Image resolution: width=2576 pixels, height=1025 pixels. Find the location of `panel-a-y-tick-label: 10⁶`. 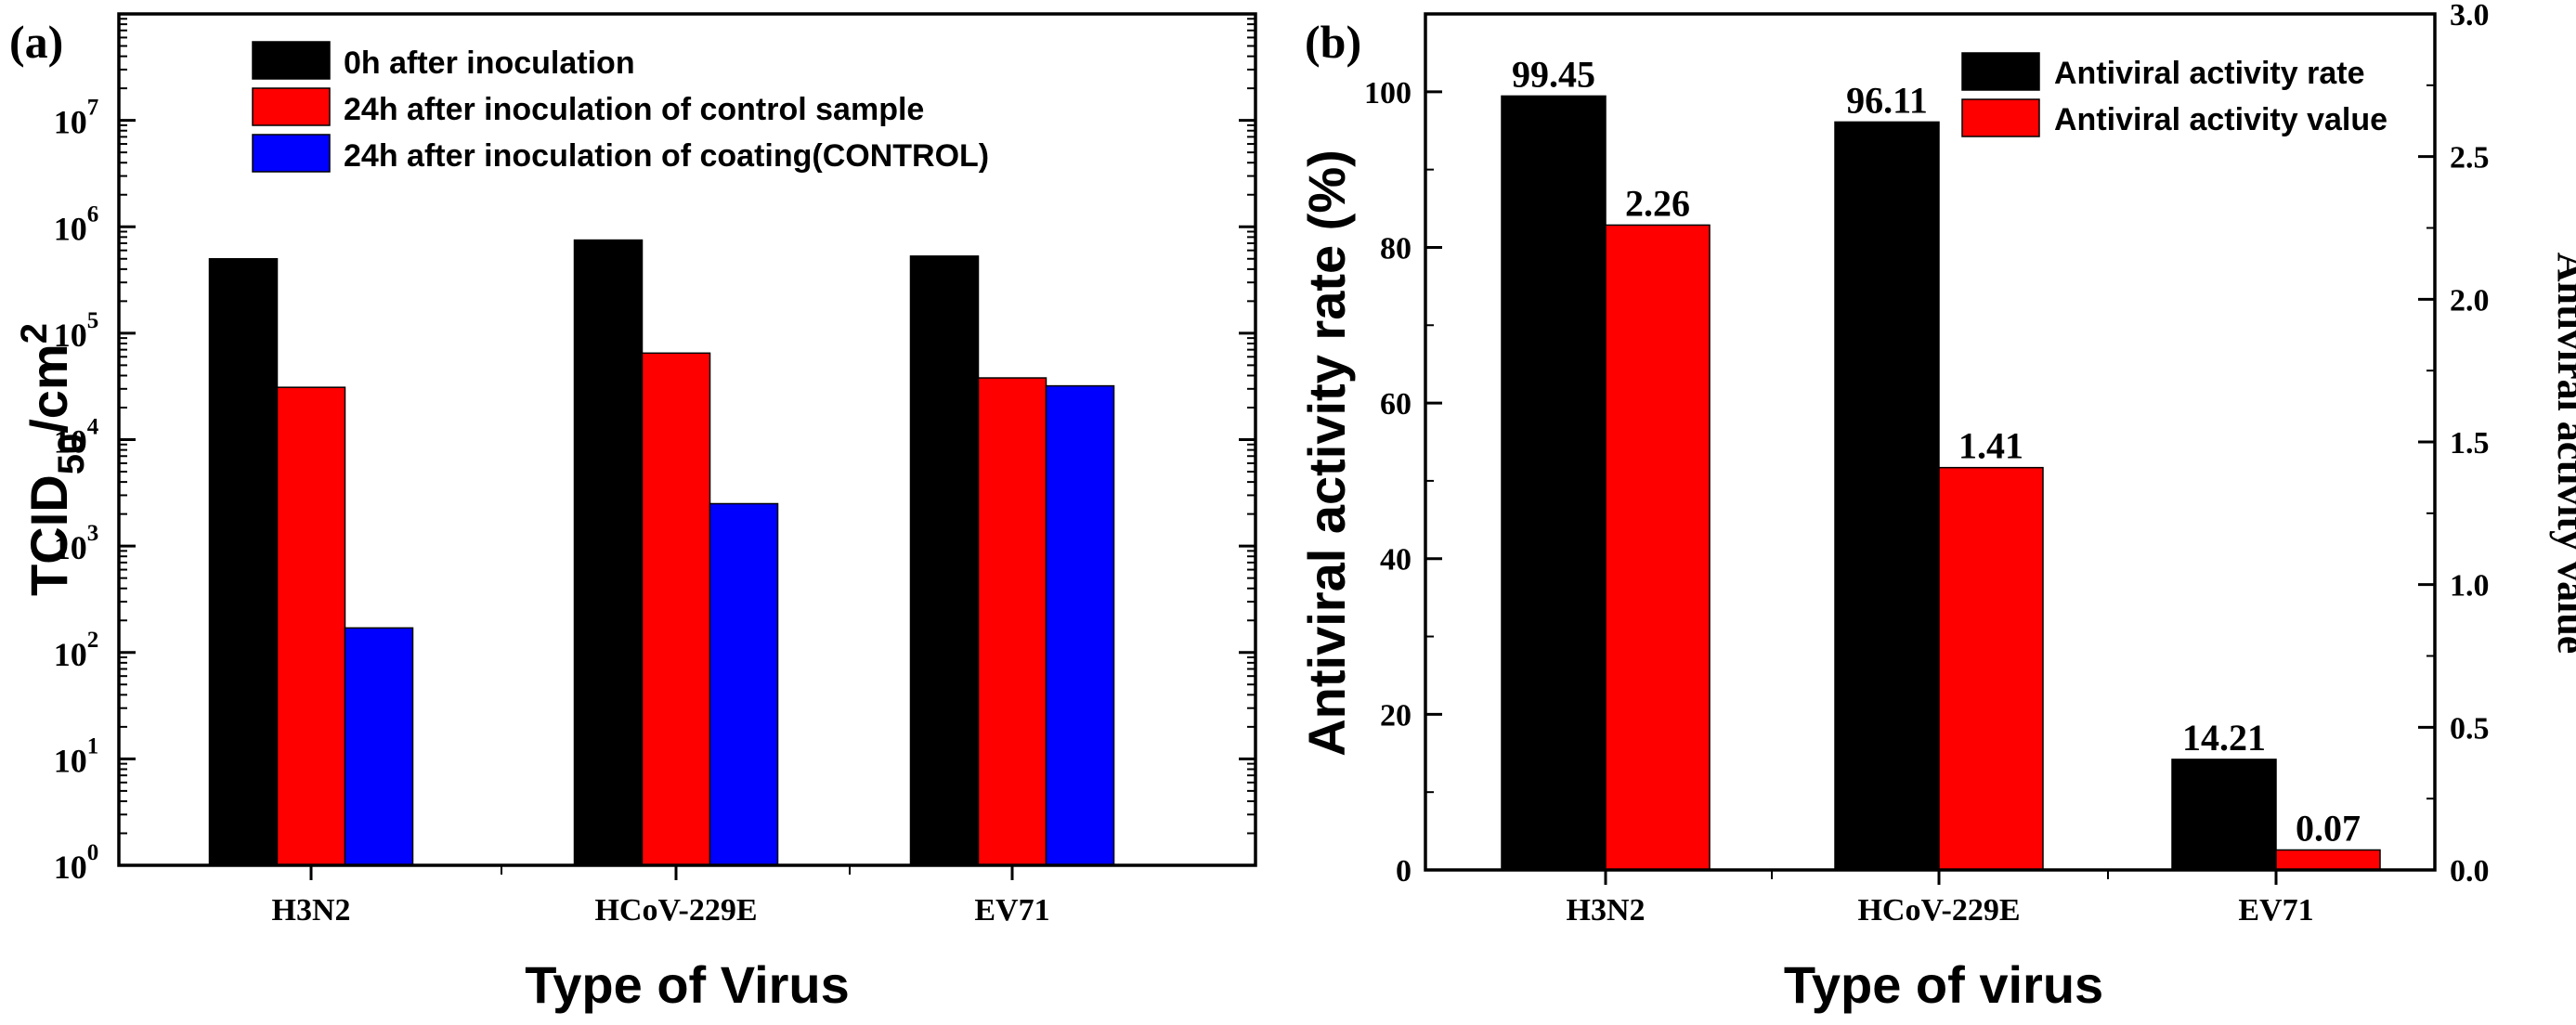

panel-a-y-tick-label: 10⁶ is located at coordinates (76, 224).